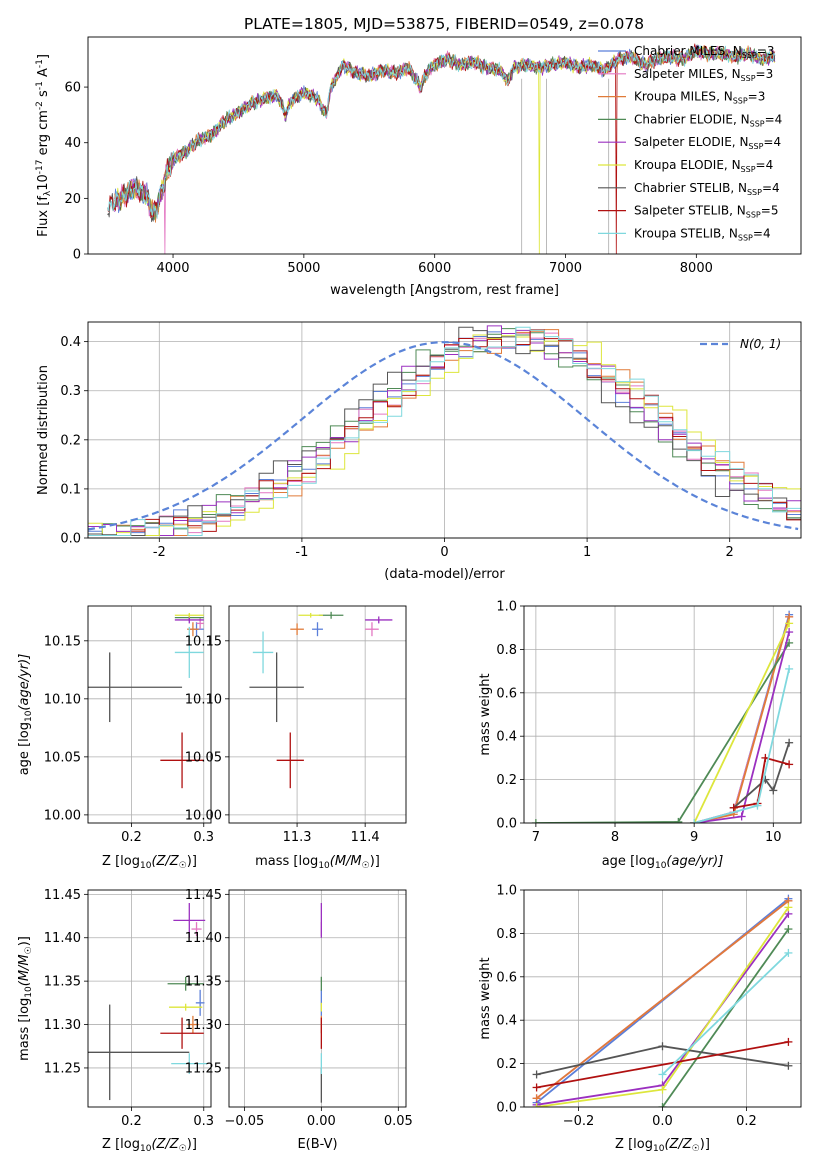 This screenshot has height=1170, width=819. Describe the element at coordinates (263, 652) in the screenshot. I see `errorbar-kroupa-stelib` at that location.